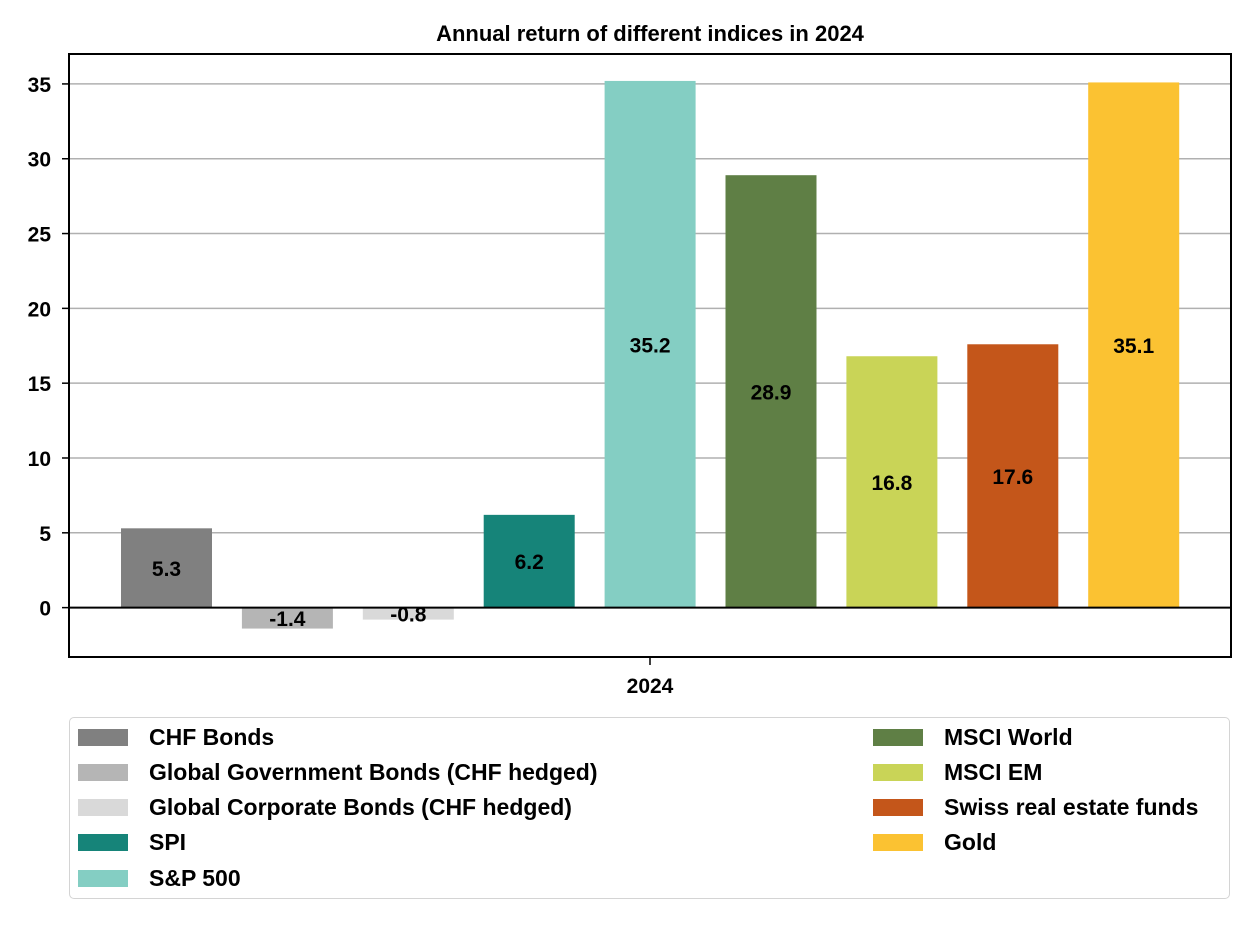 This screenshot has width=1254, height=940. I want to click on y-tick-label: 0, so click(45, 609).